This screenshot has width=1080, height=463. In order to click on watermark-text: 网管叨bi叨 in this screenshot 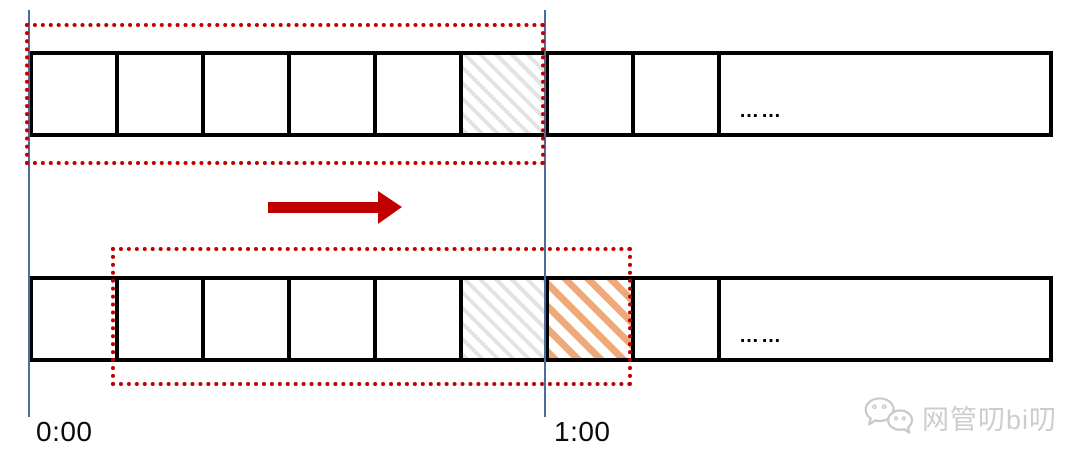, I will do `click(990, 419)`.